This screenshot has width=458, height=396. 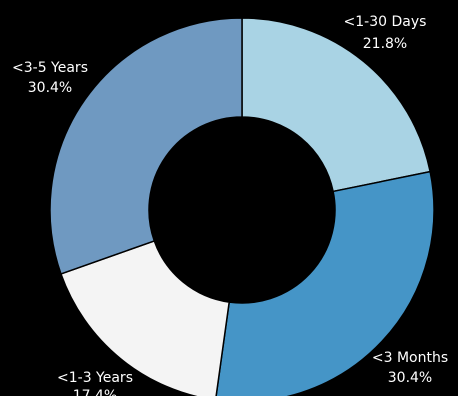 I want to click on segment-label: <3-5 Years, so click(x=50, y=68).